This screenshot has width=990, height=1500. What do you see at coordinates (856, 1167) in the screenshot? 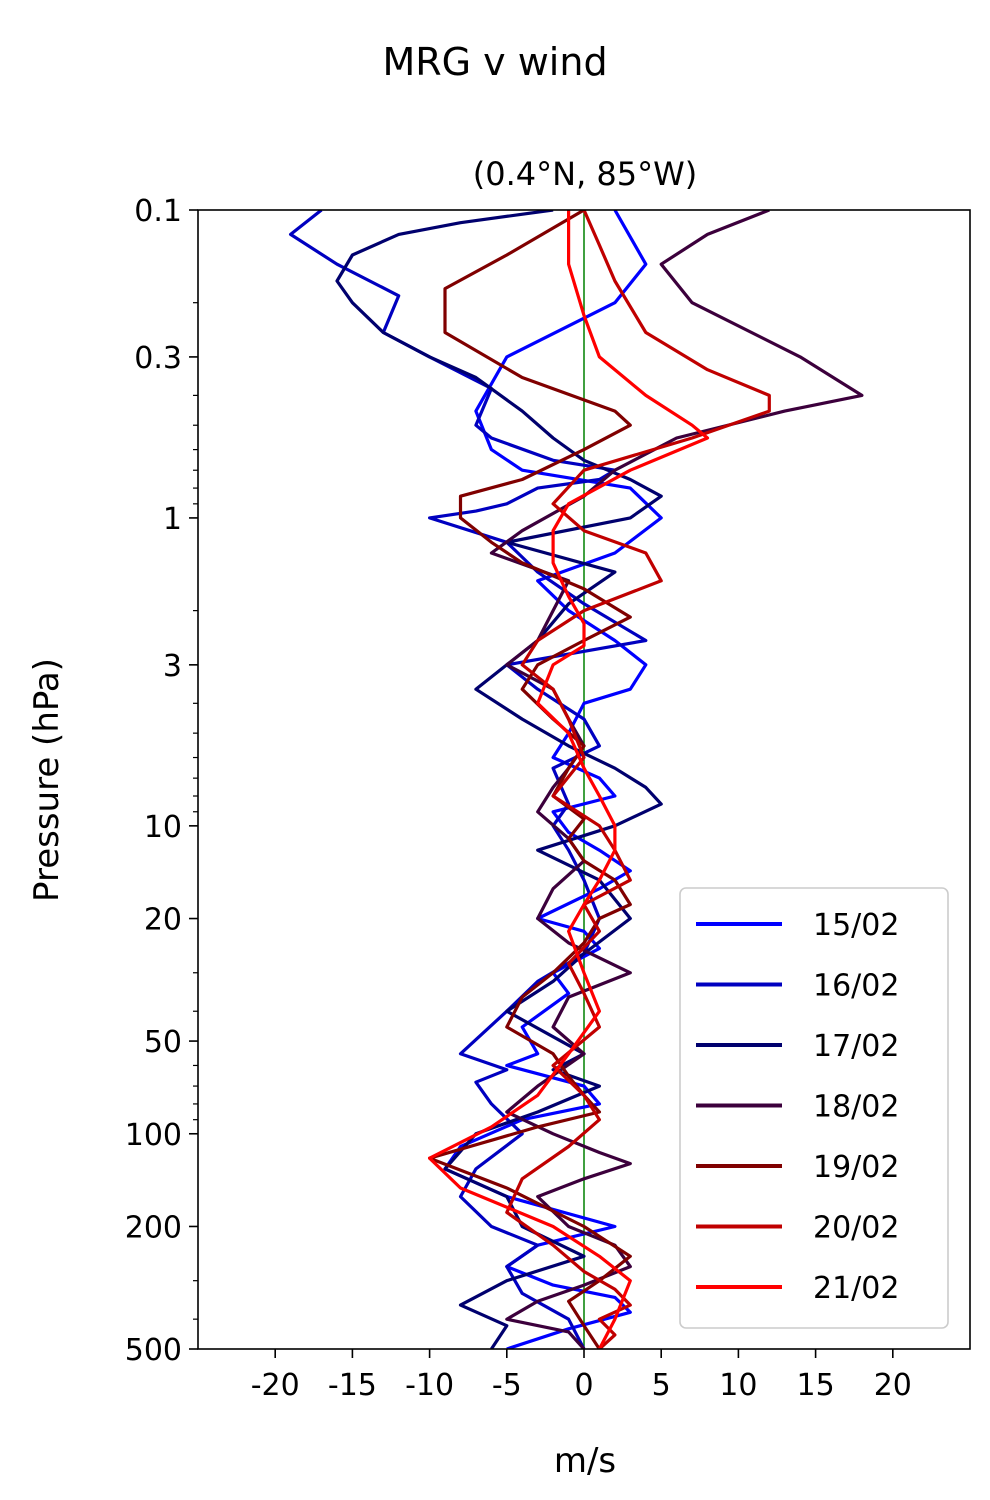
I see `legend-label: 19/02` at bounding box center [856, 1167].